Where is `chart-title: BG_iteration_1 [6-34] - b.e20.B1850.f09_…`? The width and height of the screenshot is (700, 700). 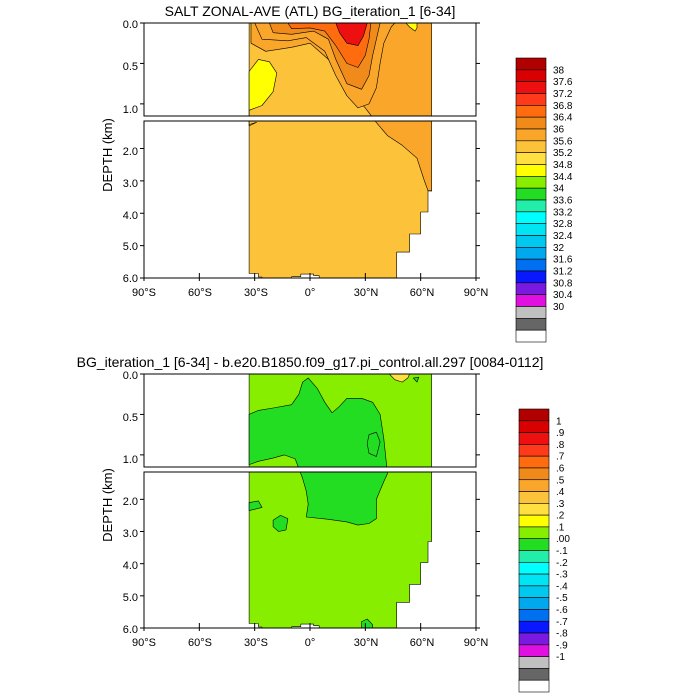
chart-title: BG_iteration_1 [6-34] - b.e20.B1850.f09_… is located at coordinates (310, 362).